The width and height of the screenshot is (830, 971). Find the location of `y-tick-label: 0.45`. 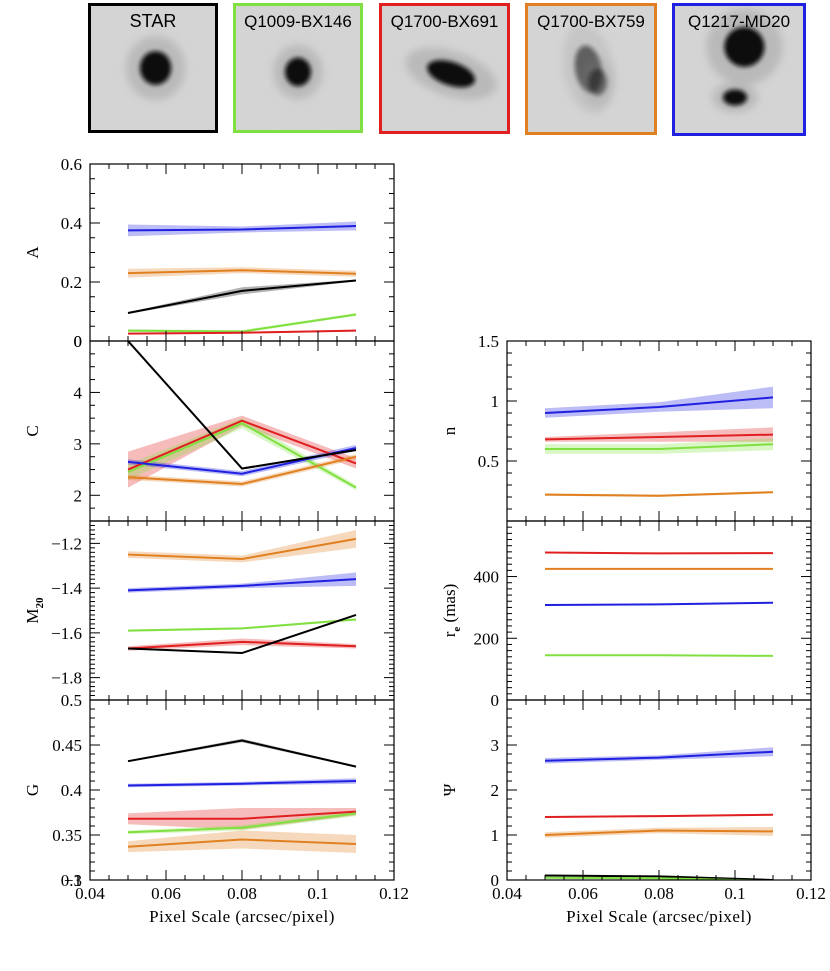

y-tick-label: 0.45 is located at coordinates (67, 745).